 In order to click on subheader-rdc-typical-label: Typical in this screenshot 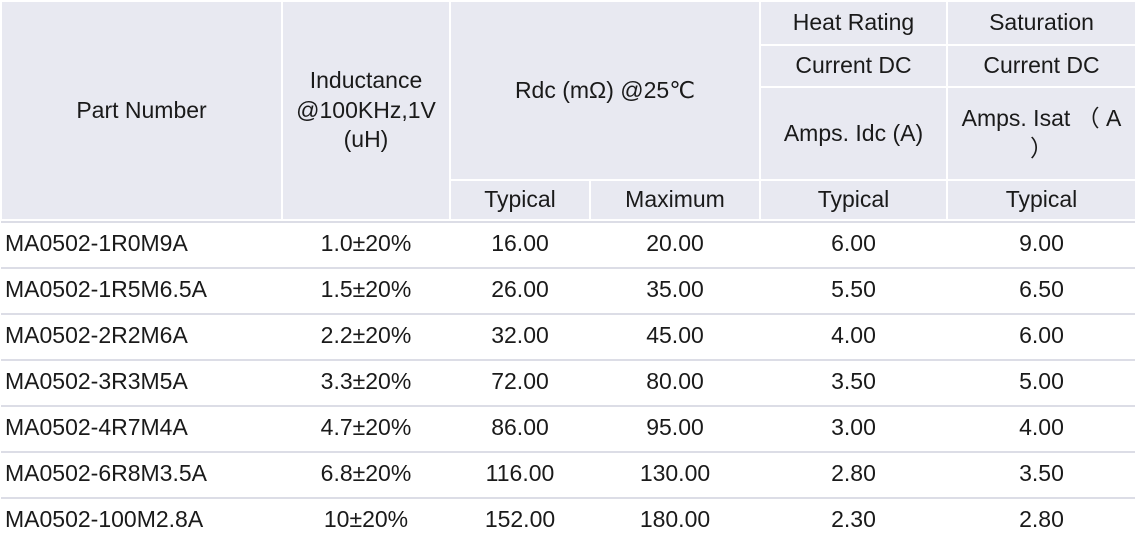, I will do `click(520, 199)`.